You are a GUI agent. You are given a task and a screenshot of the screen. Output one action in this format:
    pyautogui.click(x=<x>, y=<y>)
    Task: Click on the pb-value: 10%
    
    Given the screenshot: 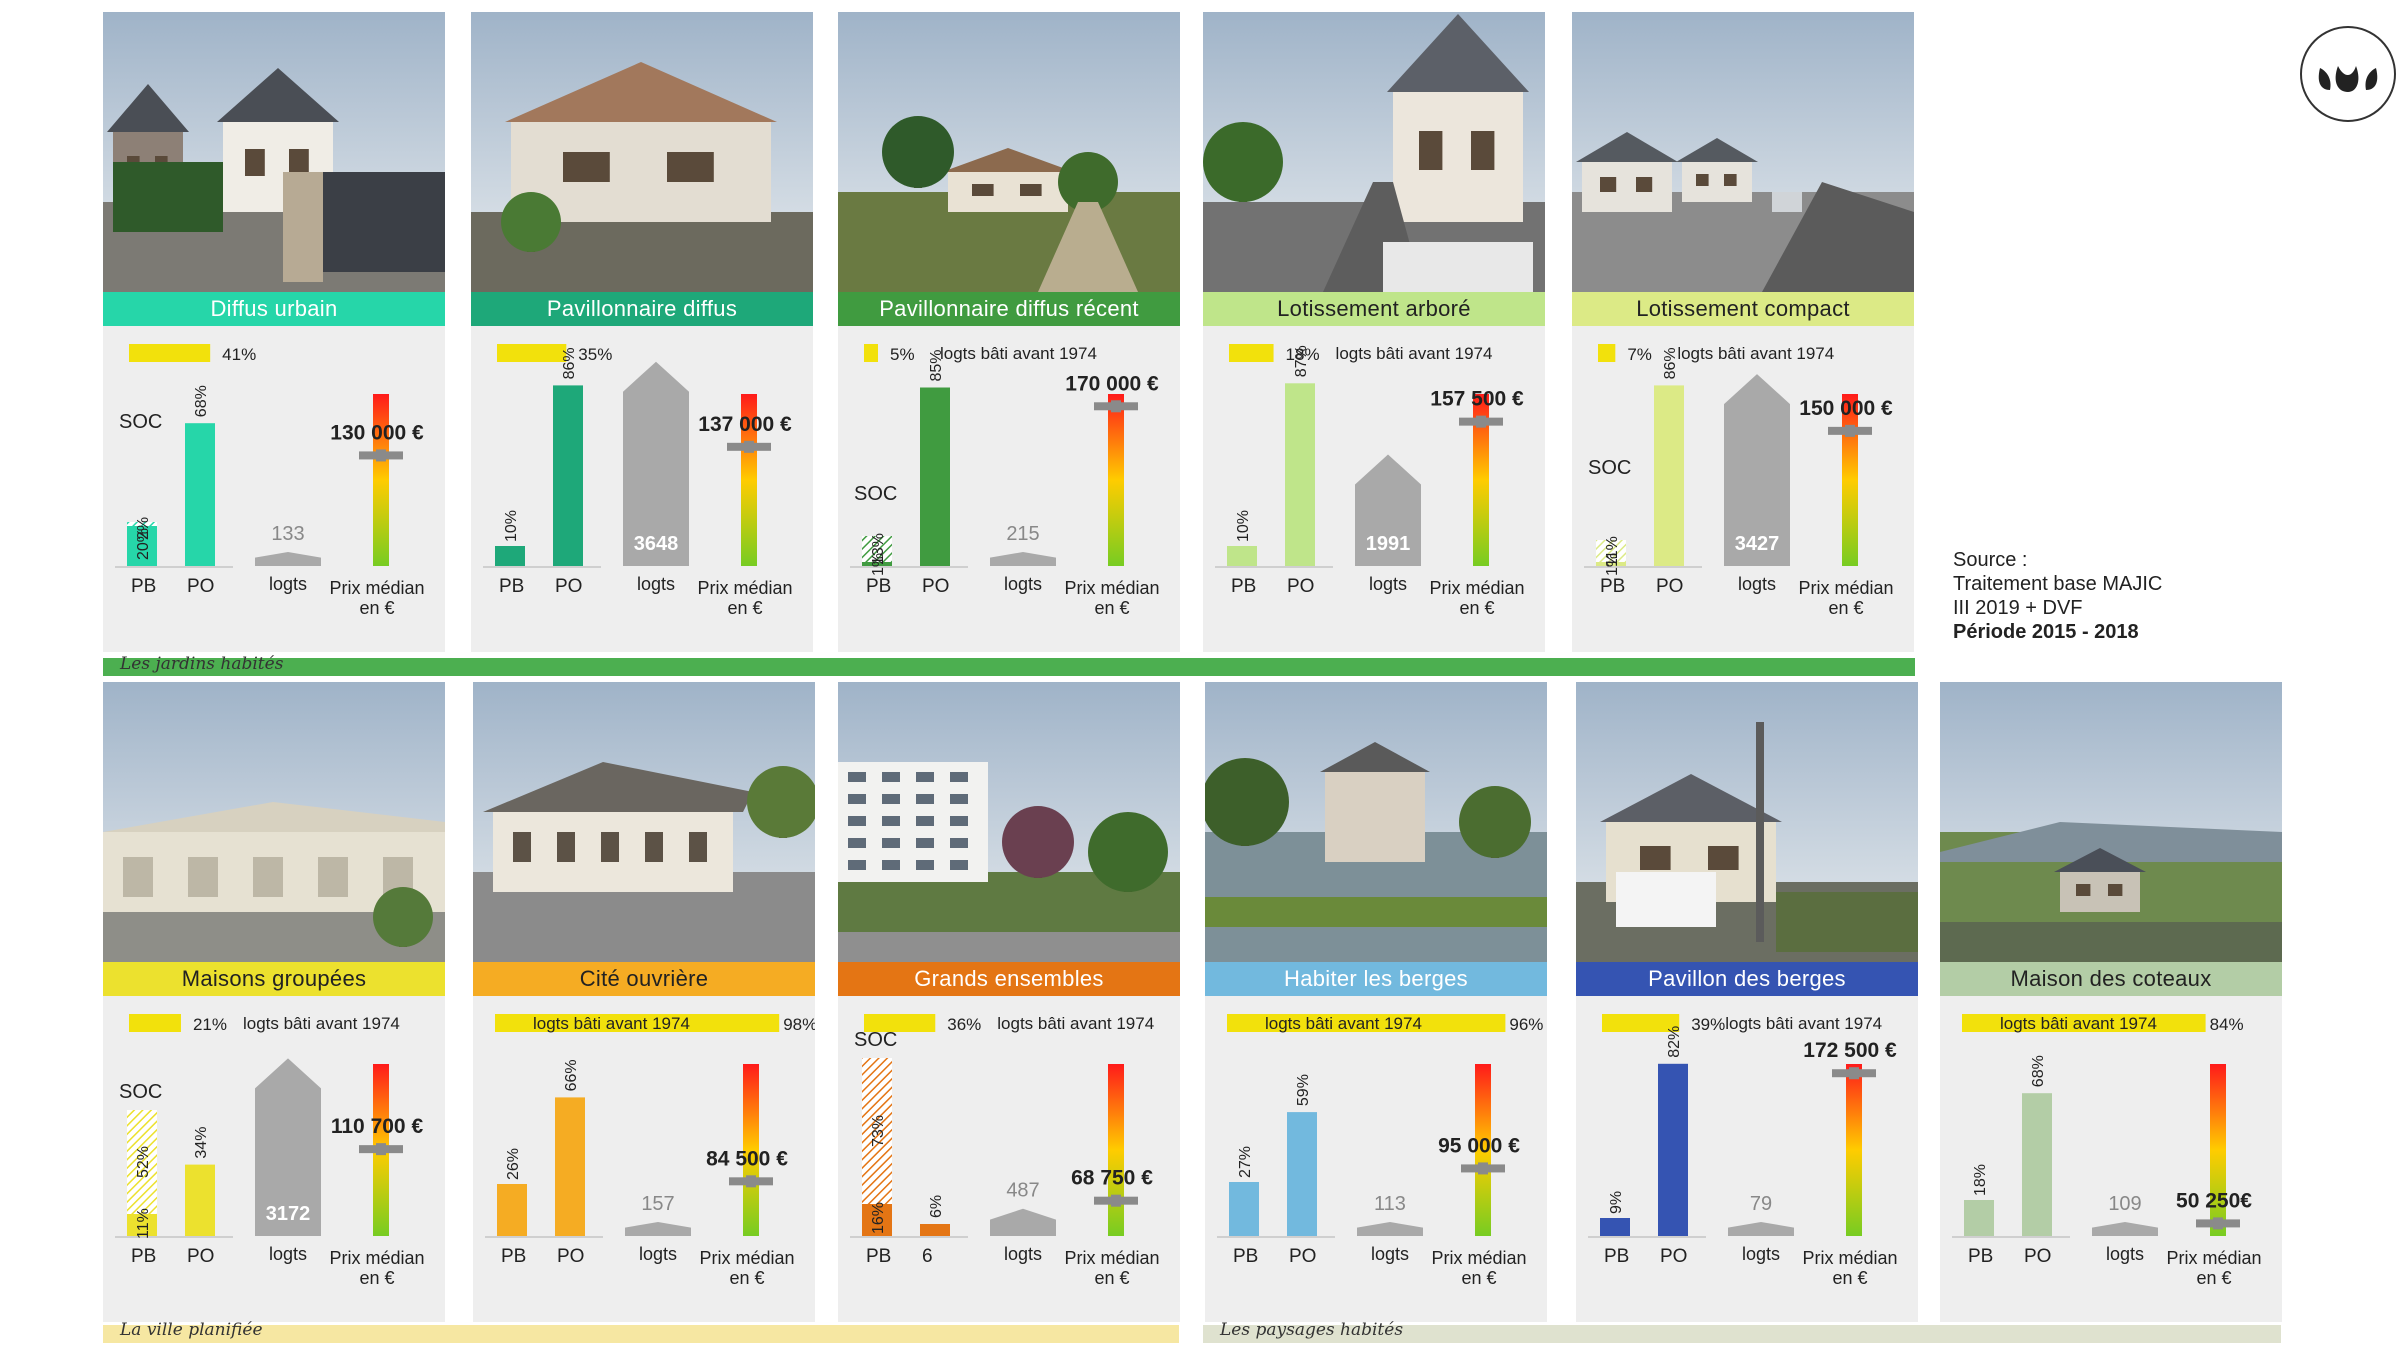 What is the action you would take?
    pyautogui.click(x=1243, y=526)
    